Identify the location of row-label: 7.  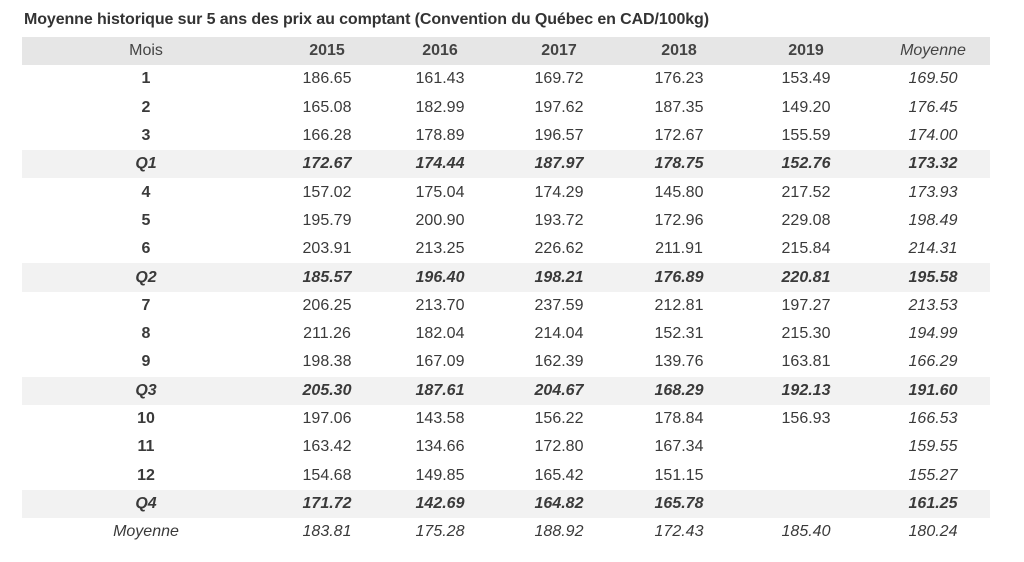
(146, 305).